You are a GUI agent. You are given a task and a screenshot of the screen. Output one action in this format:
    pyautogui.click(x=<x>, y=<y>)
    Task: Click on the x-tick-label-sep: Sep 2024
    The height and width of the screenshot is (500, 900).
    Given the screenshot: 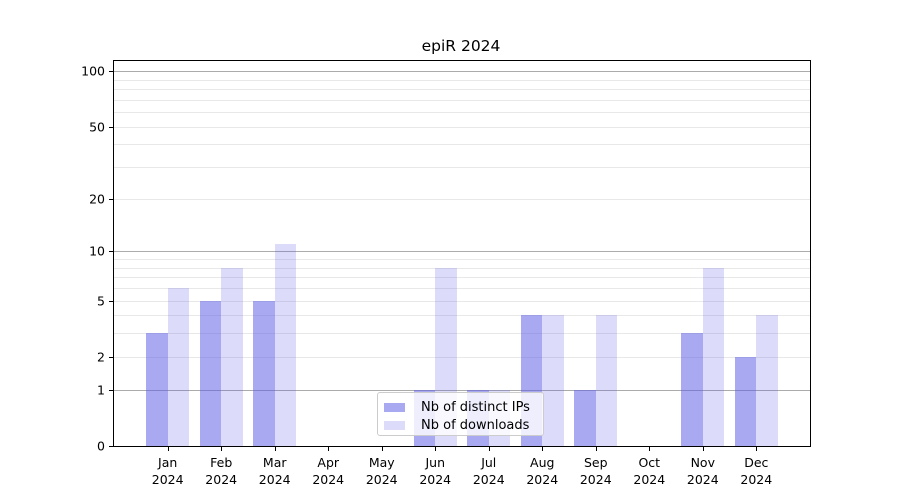 What is the action you would take?
    pyautogui.click(x=595, y=471)
    